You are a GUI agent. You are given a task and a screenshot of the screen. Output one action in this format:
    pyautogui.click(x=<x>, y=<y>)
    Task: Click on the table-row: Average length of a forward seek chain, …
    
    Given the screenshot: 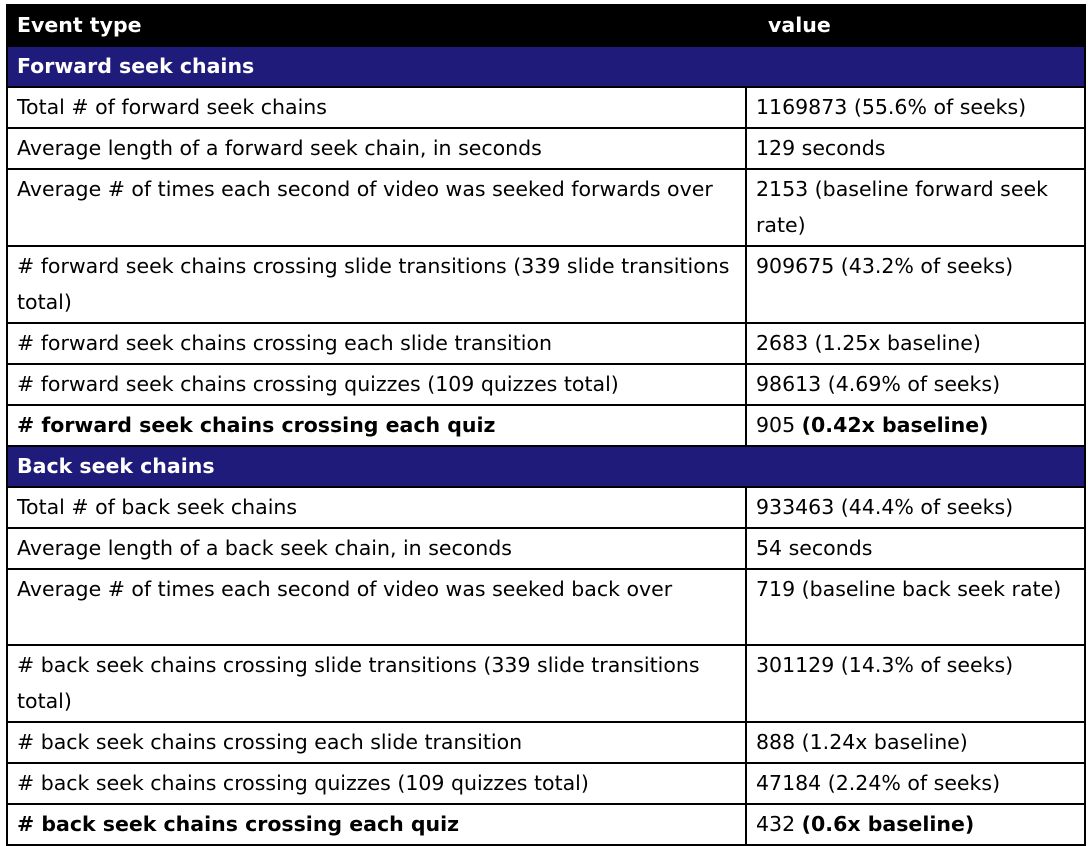 What is the action you would take?
    pyautogui.click(x=546, y=148)
    